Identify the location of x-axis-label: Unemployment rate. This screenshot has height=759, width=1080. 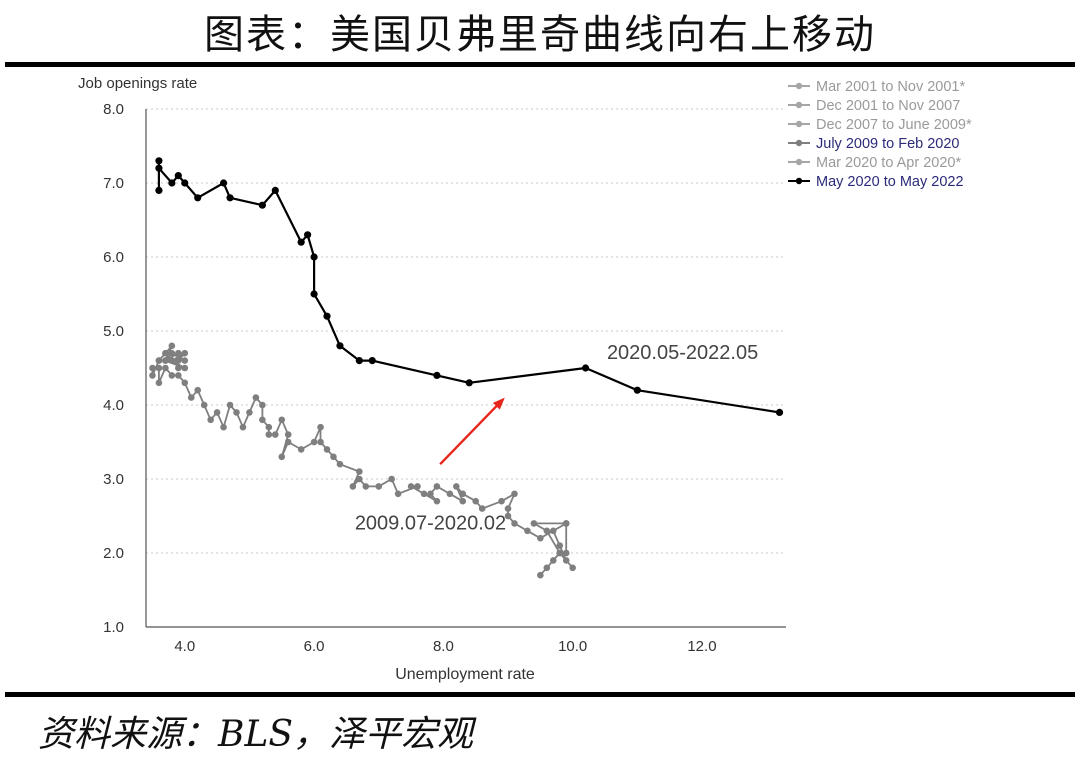
(465, 674).